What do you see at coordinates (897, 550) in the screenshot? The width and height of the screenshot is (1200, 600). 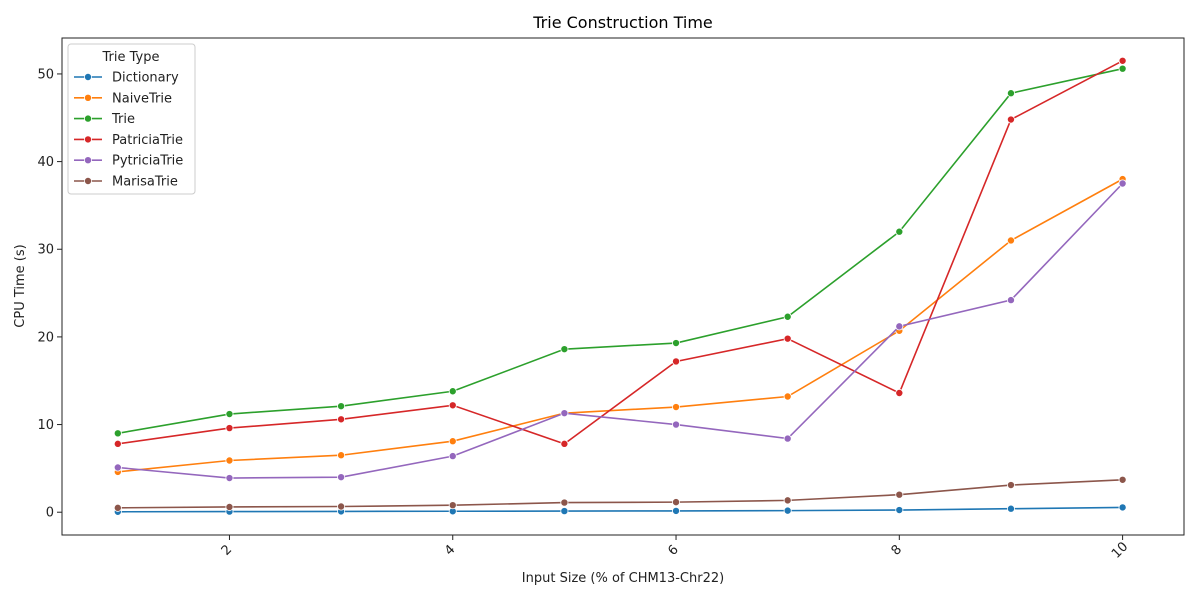 I see `x-tick-label: 8` at bounding box center [897, 550].